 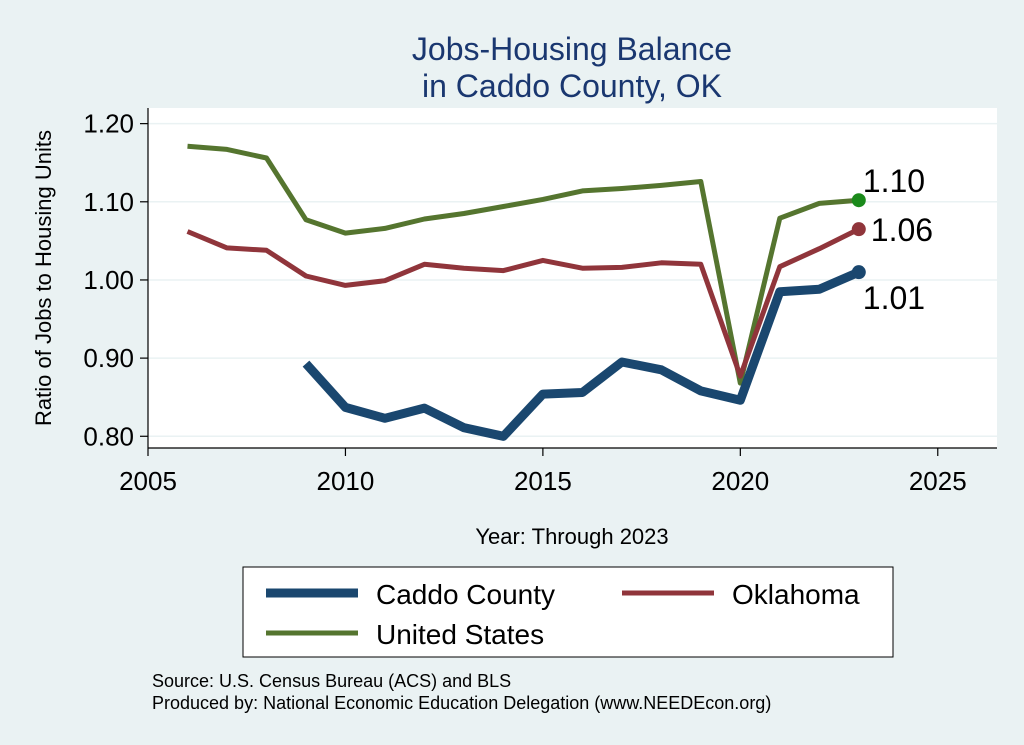 What do you see at coordinates (108, 280) in the screenshot?
I see `y-tick-label: 1.00` at bounding box center [108, 280].